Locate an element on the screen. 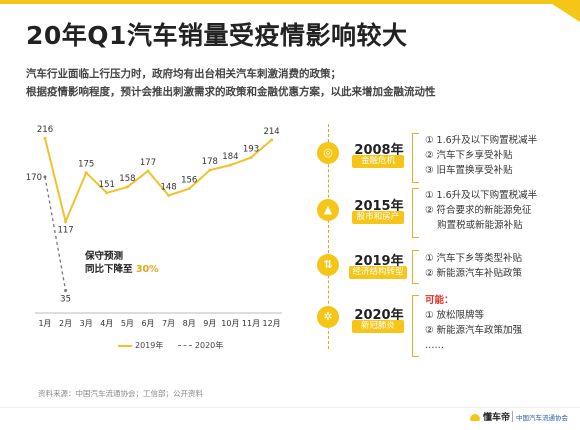 This screenshot has width=580, height=430. footer-divider is located at coordinates (290, 407).